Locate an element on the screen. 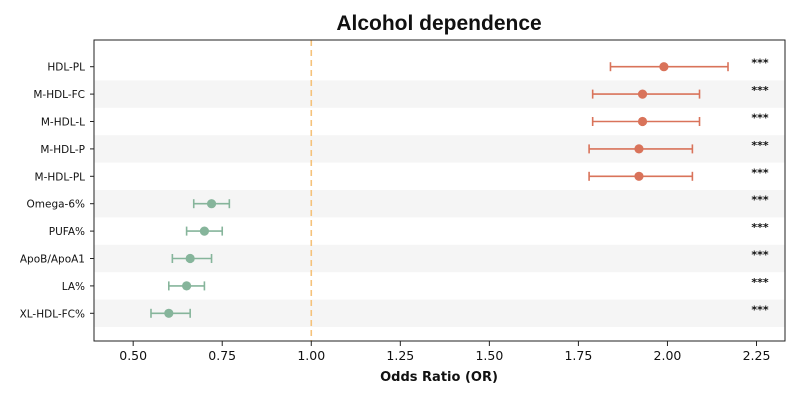 The width and height of the screenshot is (800, 400). x-tick-label: 0.75 is located at coordinates (222, 355).